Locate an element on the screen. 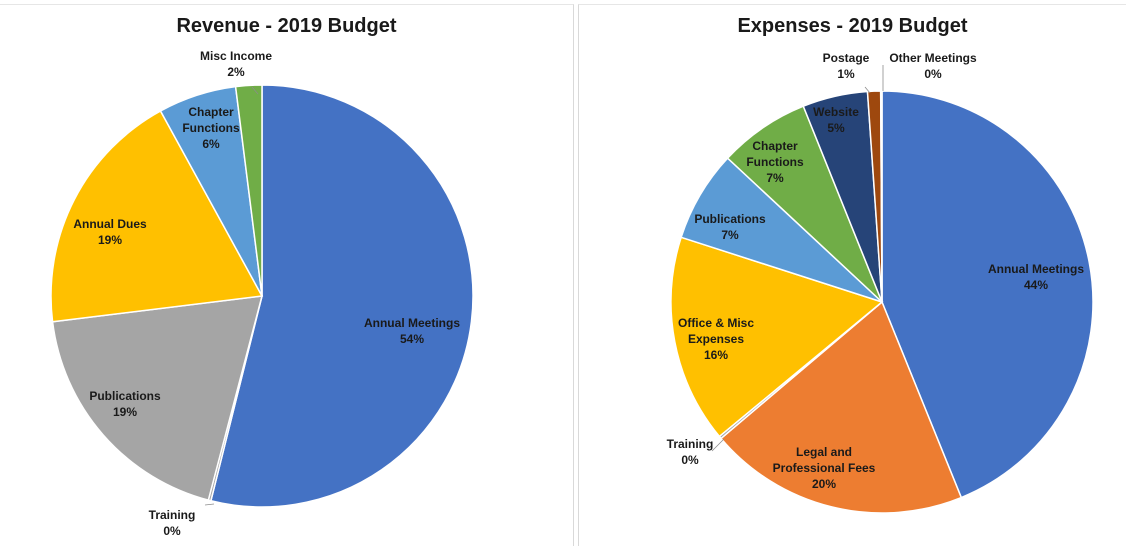 This screenshot has width=1126, height=547. slice-label-chapter-functions: Chapter Functions 6% is located at coordinates (211, 128).